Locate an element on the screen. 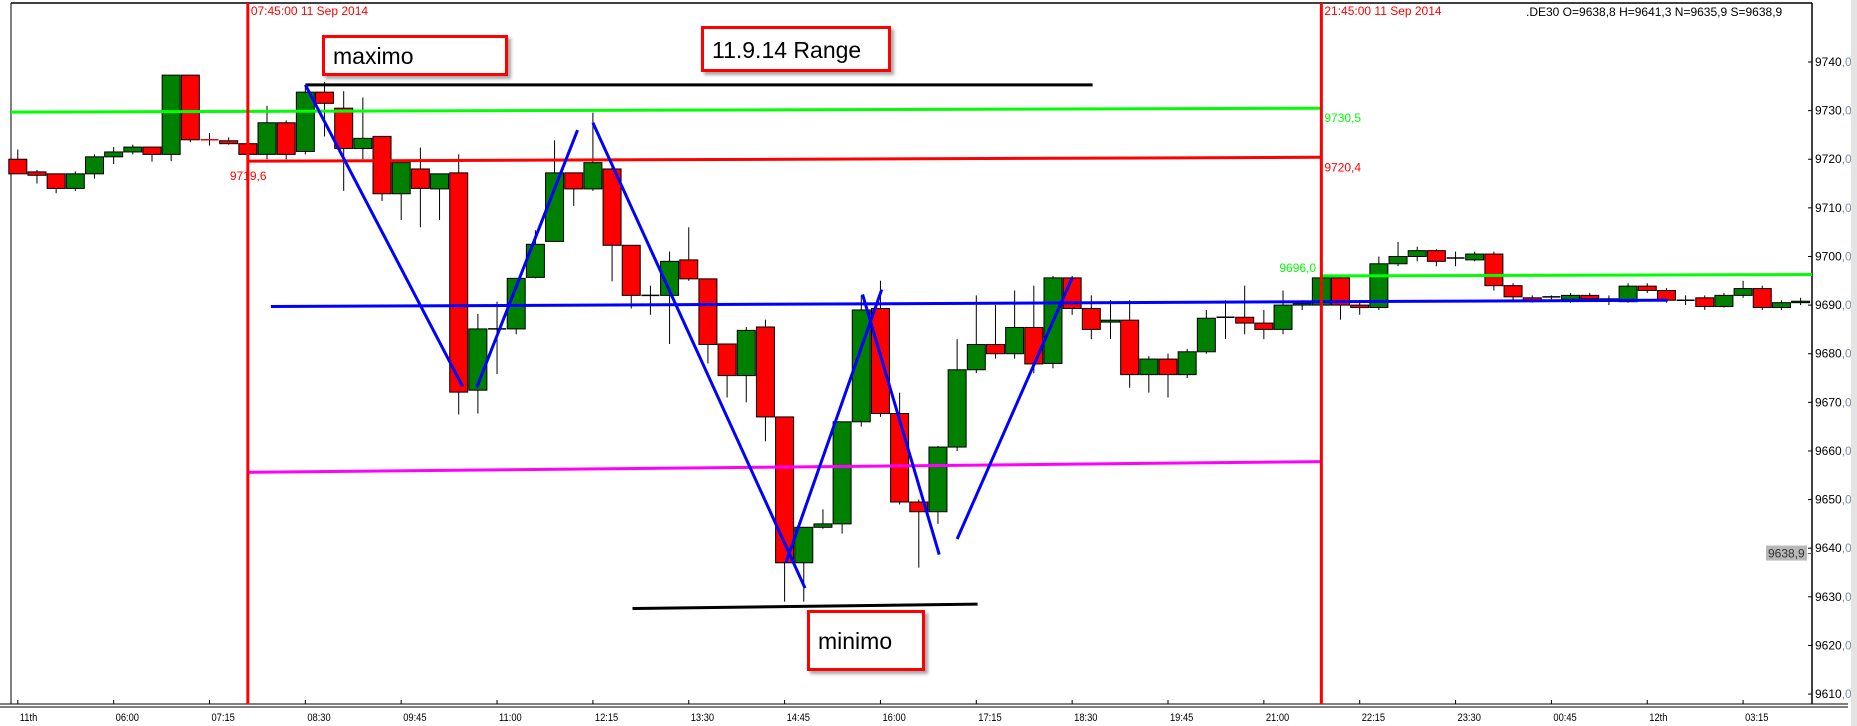 This screenshot has width=1857, height=726. x-tick-label: 09:45 is located at coordinates (415, 718).